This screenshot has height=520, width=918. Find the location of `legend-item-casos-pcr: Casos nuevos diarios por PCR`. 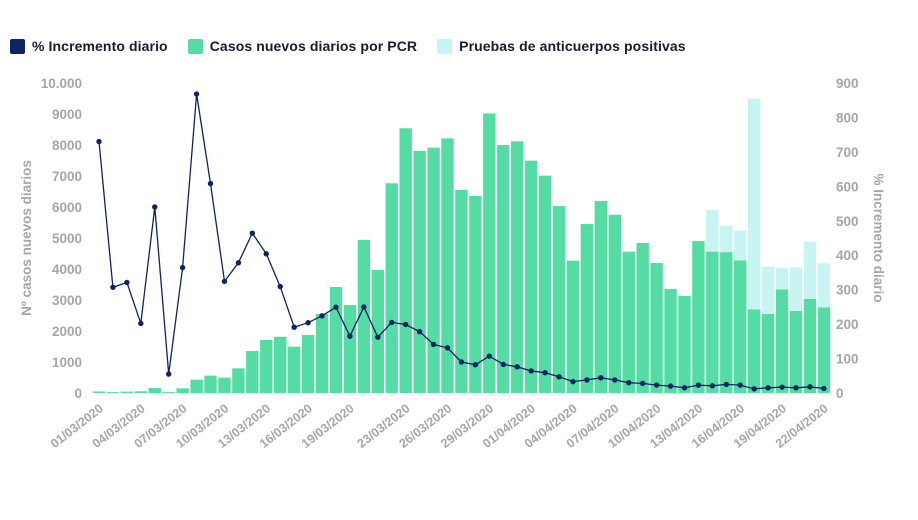

legend-item-casos-pcr: Casos nuevos diarios por PCR is located at coordinates (302, 46).